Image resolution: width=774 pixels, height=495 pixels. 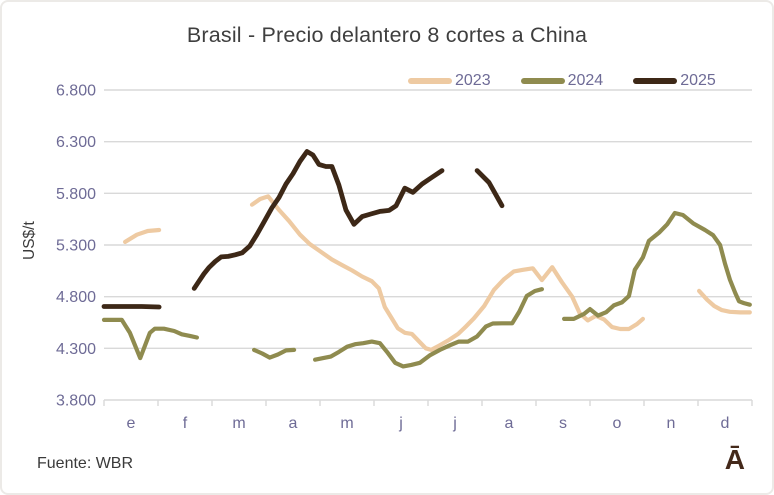 I want to click on y-tick-label: 4.300, so click(x=76, y=349).